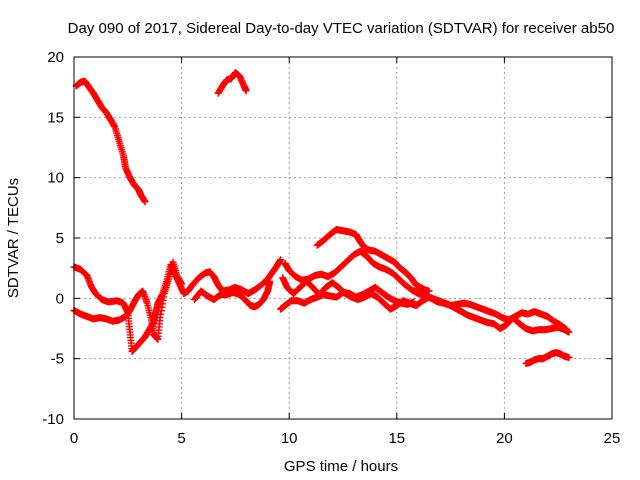  I want to click on y-tick-label: 0, so click(60, 298).